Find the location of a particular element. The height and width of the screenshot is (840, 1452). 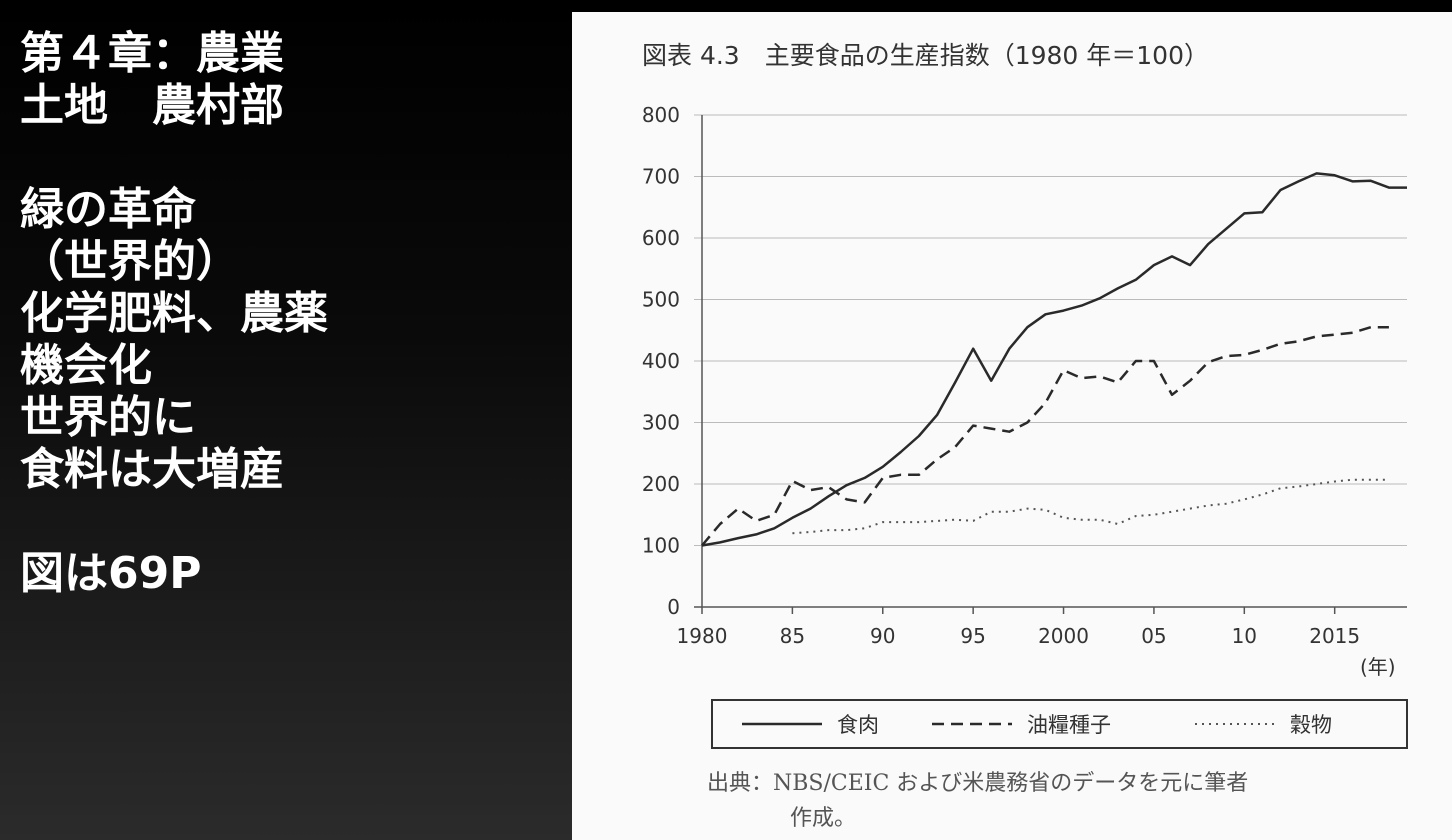

x-tick-label: 2015 is located at coordinates (1334, 636).